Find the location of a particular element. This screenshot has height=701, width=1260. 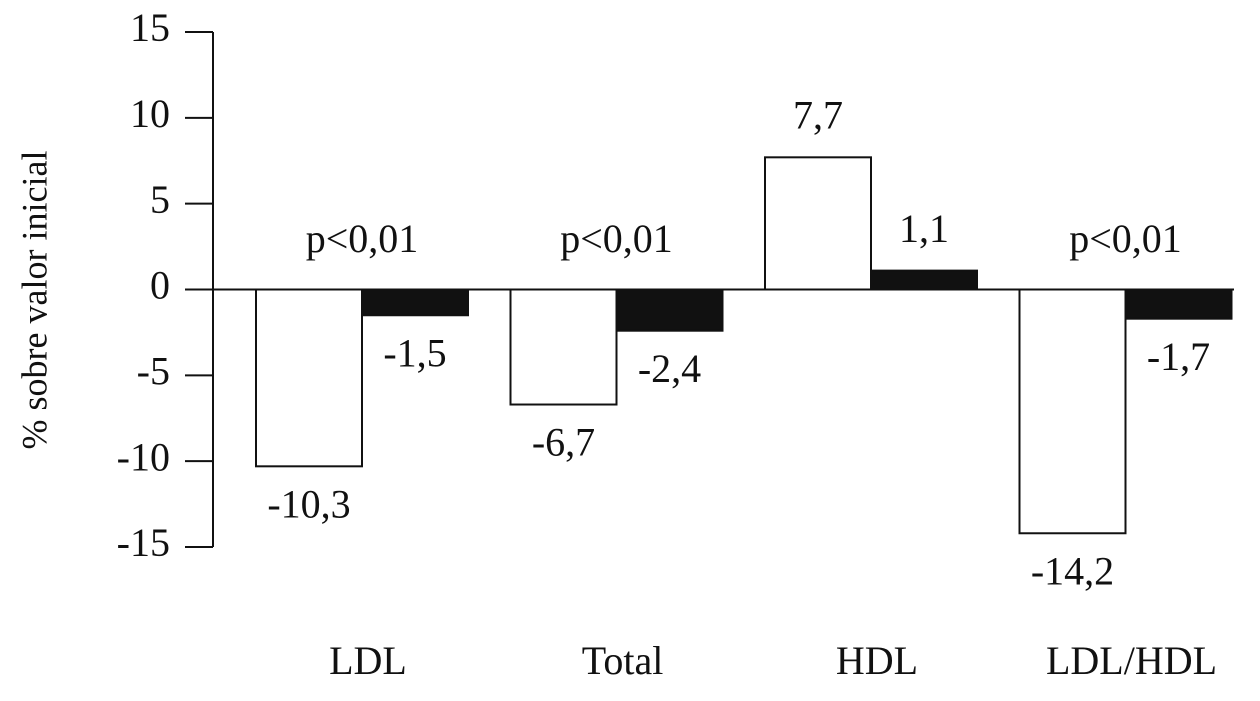

y-tick-label: 10 is located at coordinates (150, 113).